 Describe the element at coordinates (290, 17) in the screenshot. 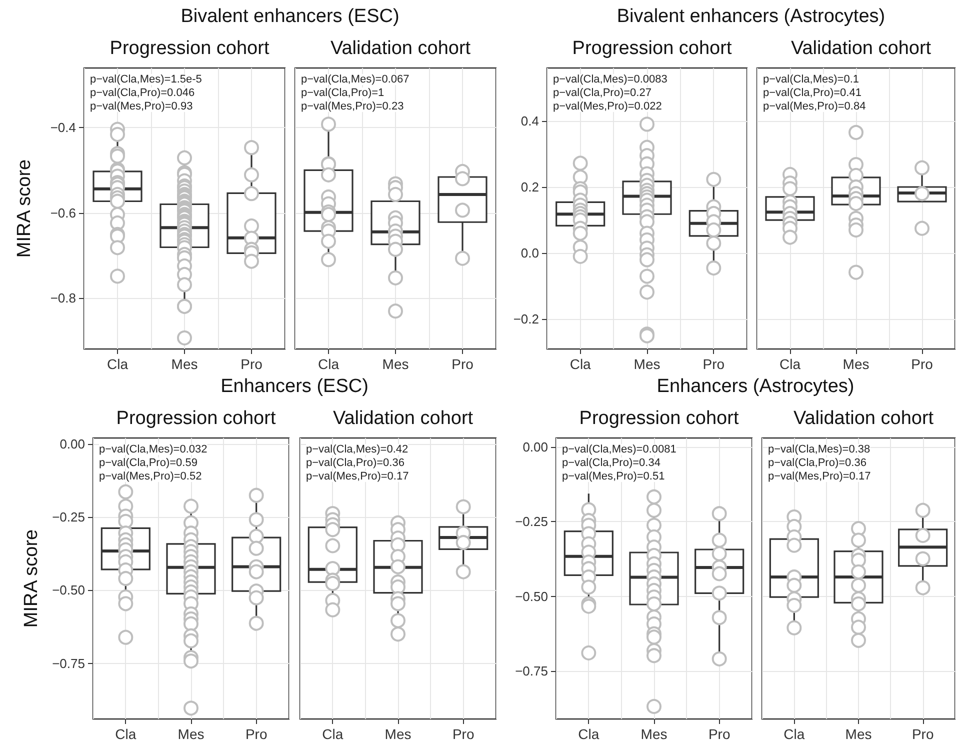

I see `chart-title: Bivalent enhancers (ESC)` at that location.